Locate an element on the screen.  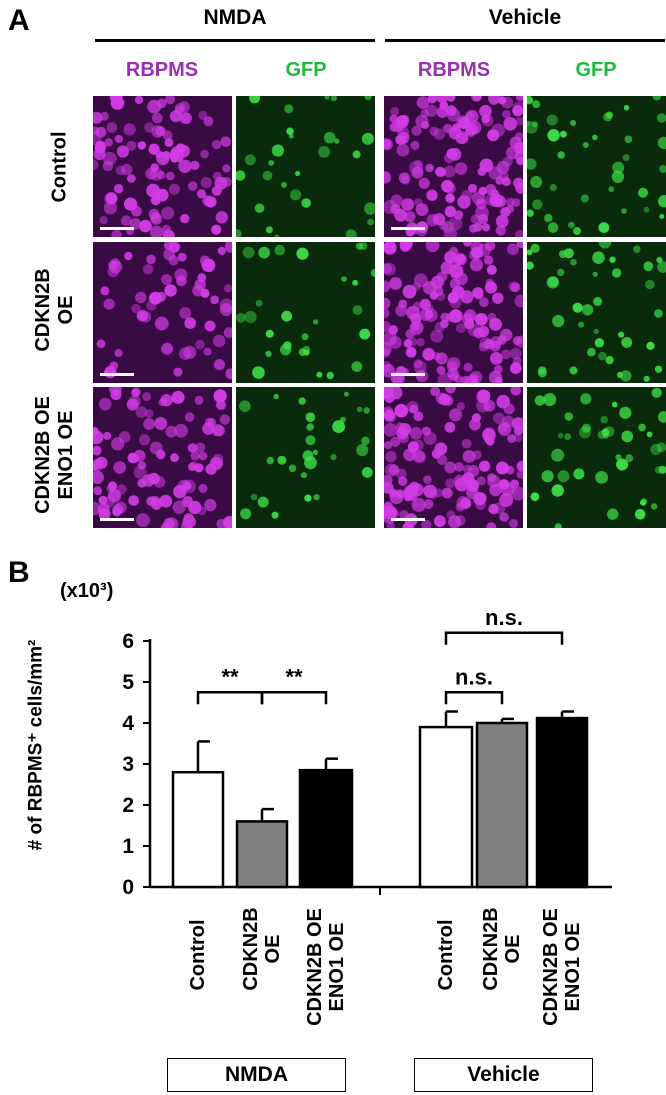
row-label-cdkn2b-eno1-oe: CDKN2B OE ENO1 OE is located at coordinates (55, 455).